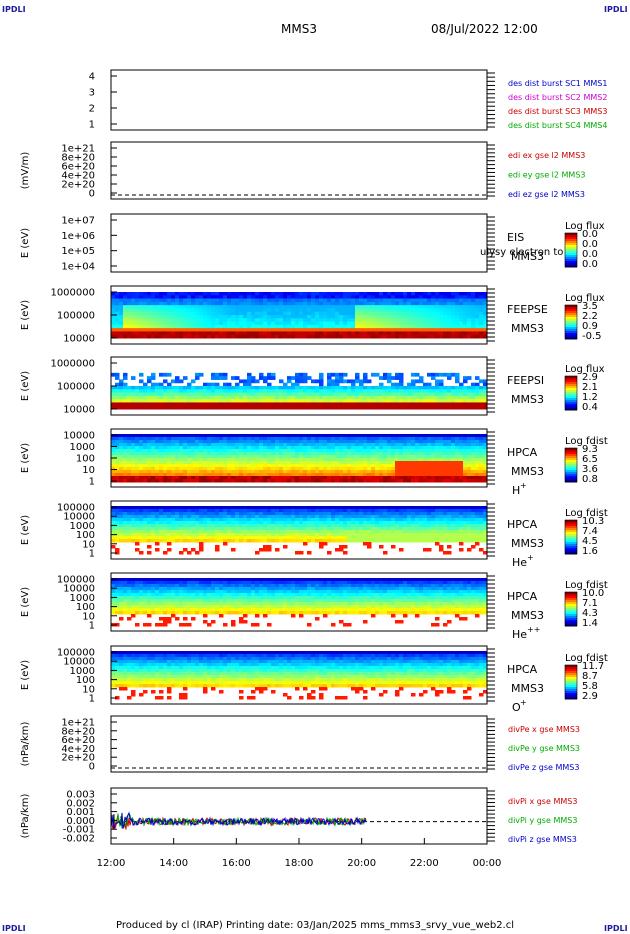  What do you see at coordinates (590, 407) in the screenshot?
I see `colorbar-tick-label: 0.4` at bounding box center [590, 407].